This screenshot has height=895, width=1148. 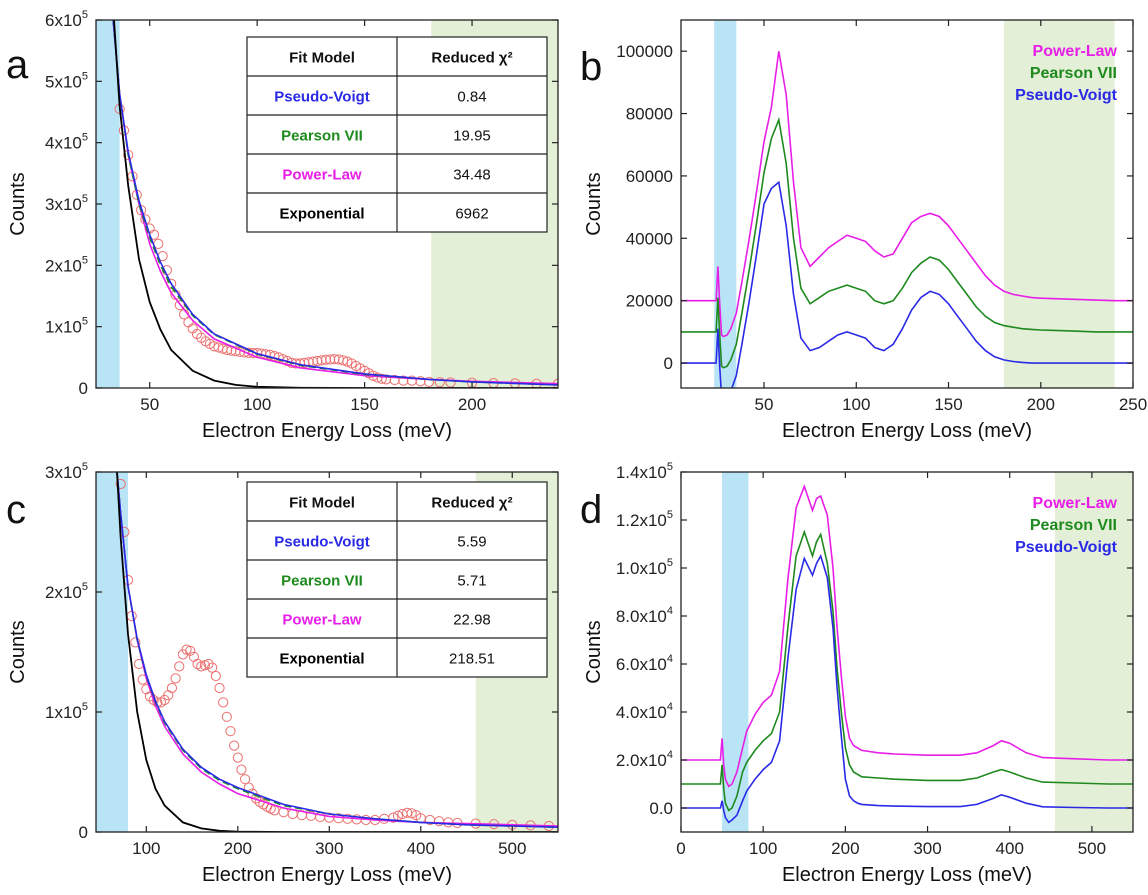 I want to click on y-tick-label: 100000, so click(x=644, y=51).